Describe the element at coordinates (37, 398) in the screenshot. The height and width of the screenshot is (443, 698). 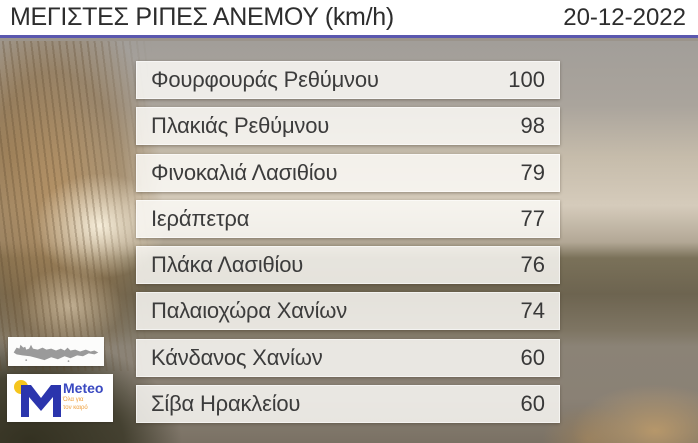
I see `meteo-m-sun-icon` at that location.